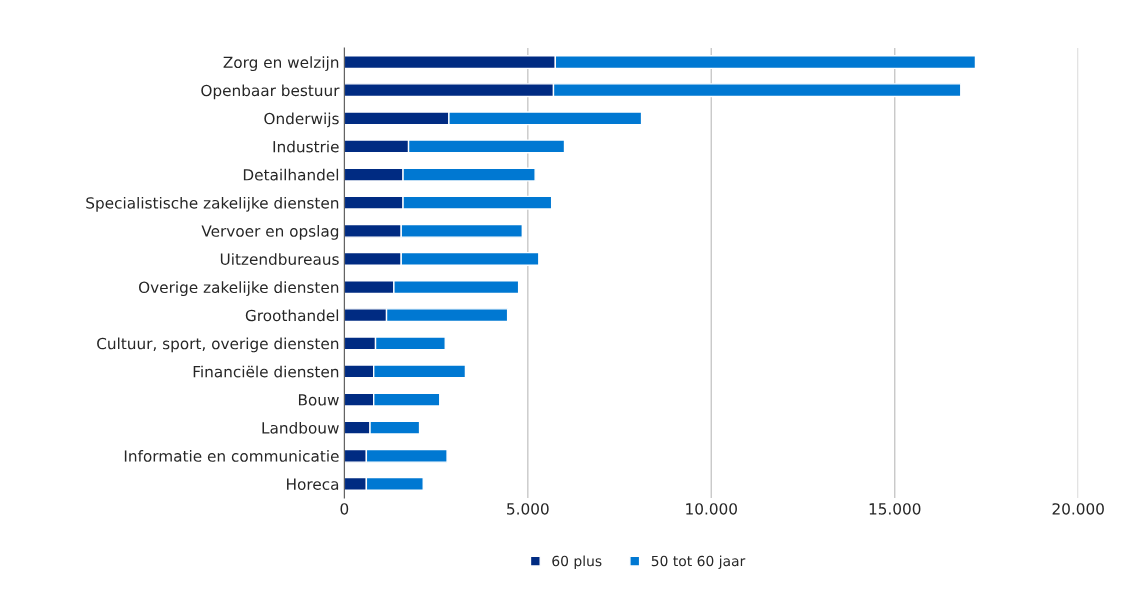 The width and height of the screenshot is (1129, 600). Describe the element at coordinates (577, 562) in the screenshot. I see `legend-label: 60 plus` at that location.